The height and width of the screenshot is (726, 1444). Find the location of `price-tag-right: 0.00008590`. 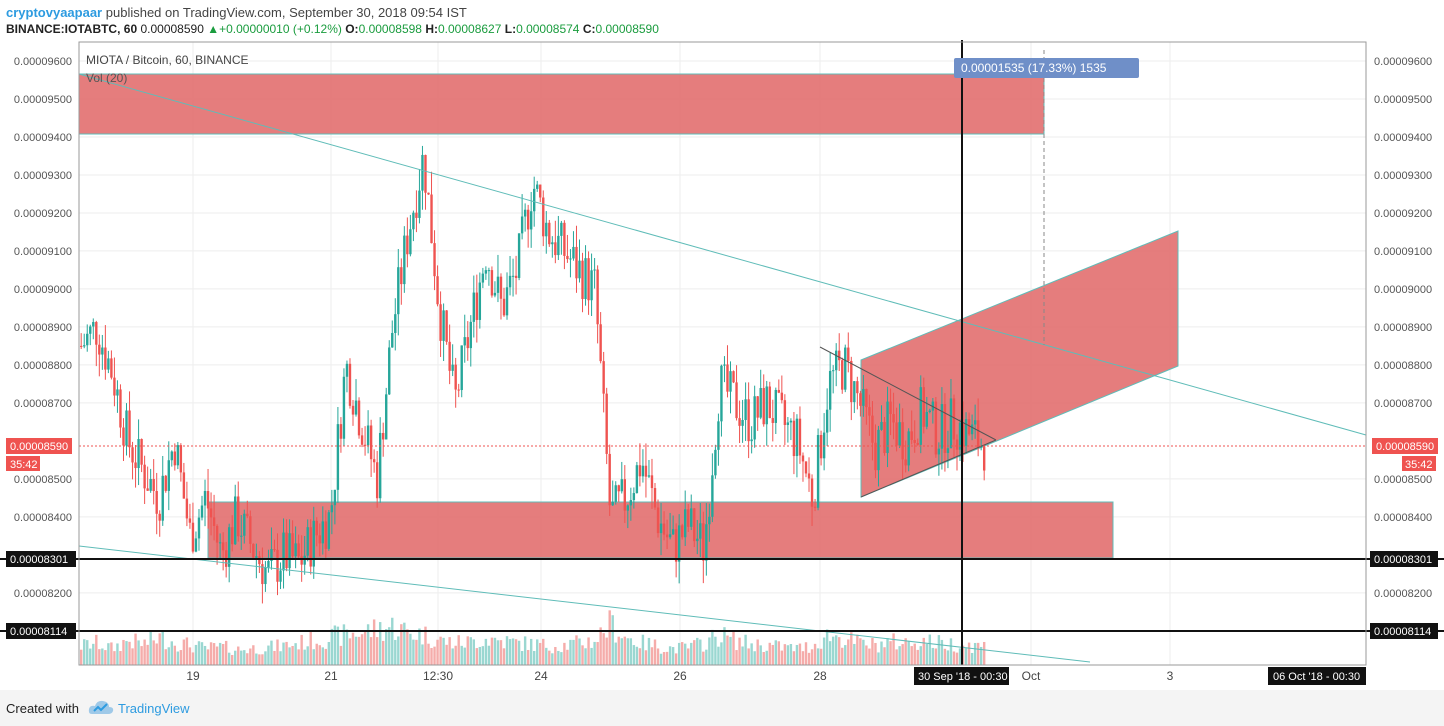

price-tag-right: 0.00008590 is located at coordinates (1405, 447).